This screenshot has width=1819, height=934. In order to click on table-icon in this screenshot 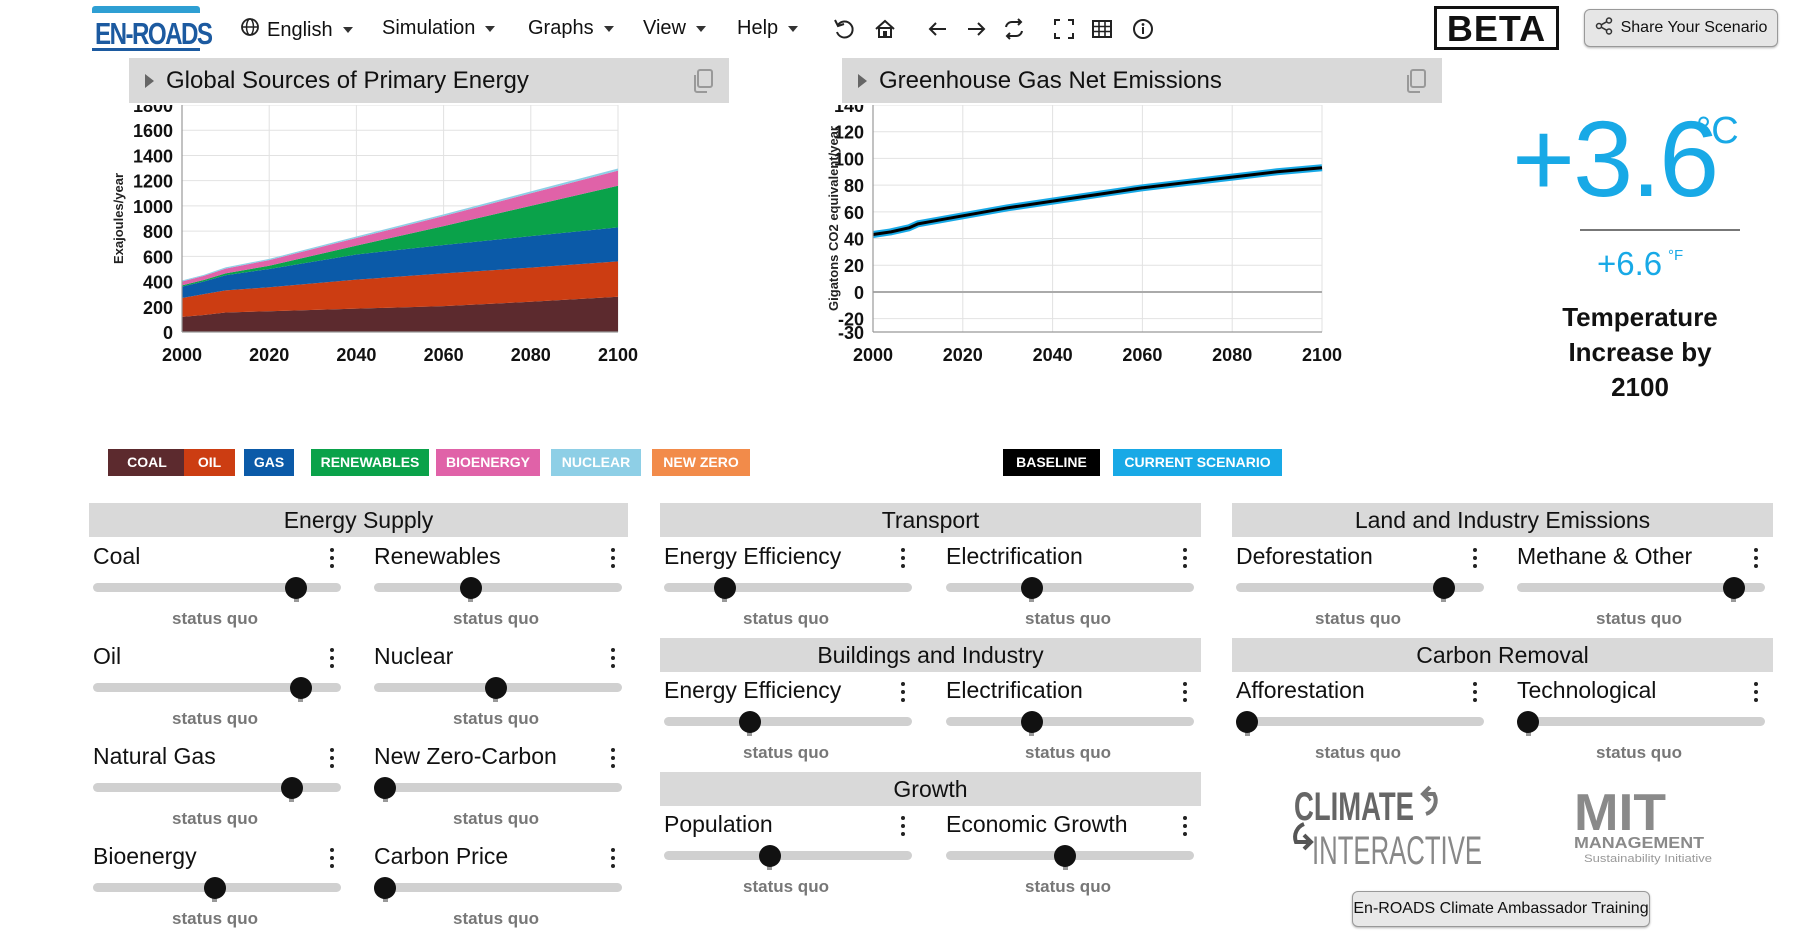, I will do `click(1102, 29)`.